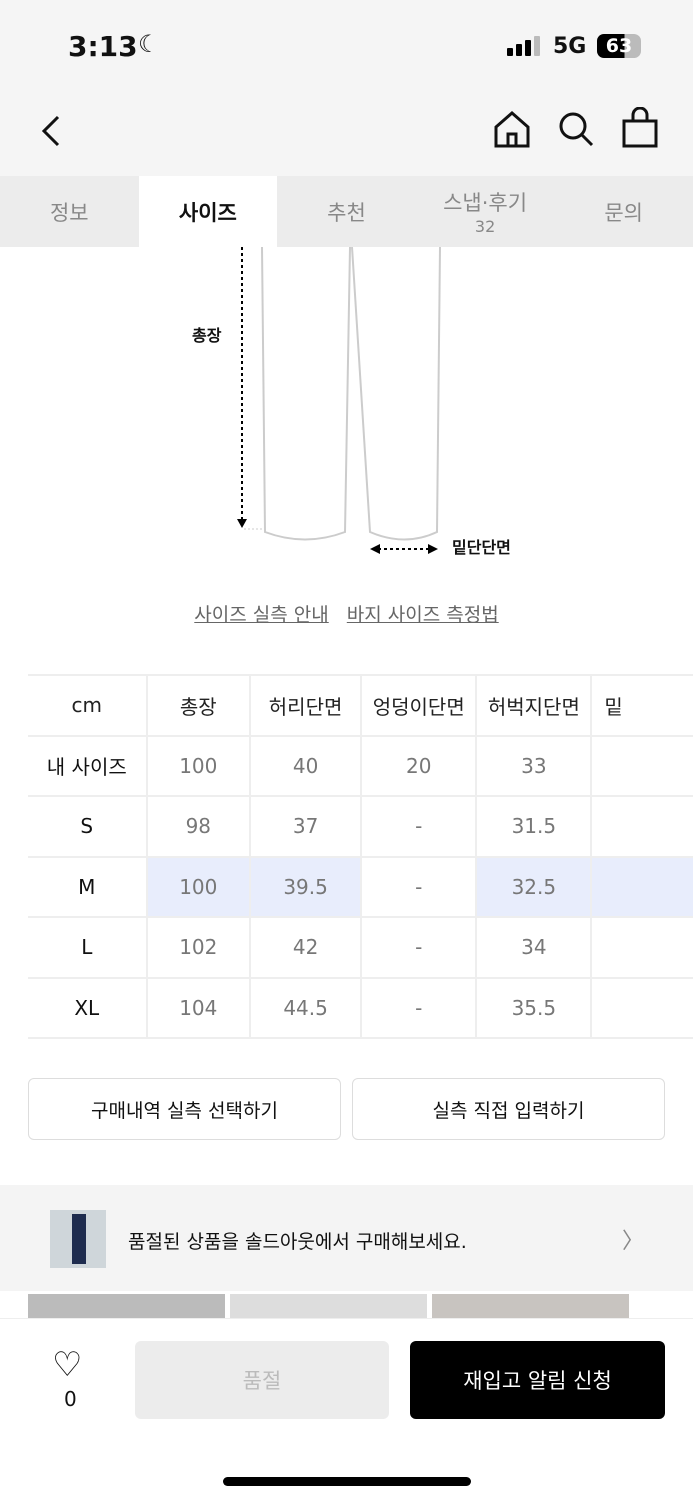  Describe the element at coordinates (88, 765) in the screenshot. I see `size-label: 내 사이즈` at that location.